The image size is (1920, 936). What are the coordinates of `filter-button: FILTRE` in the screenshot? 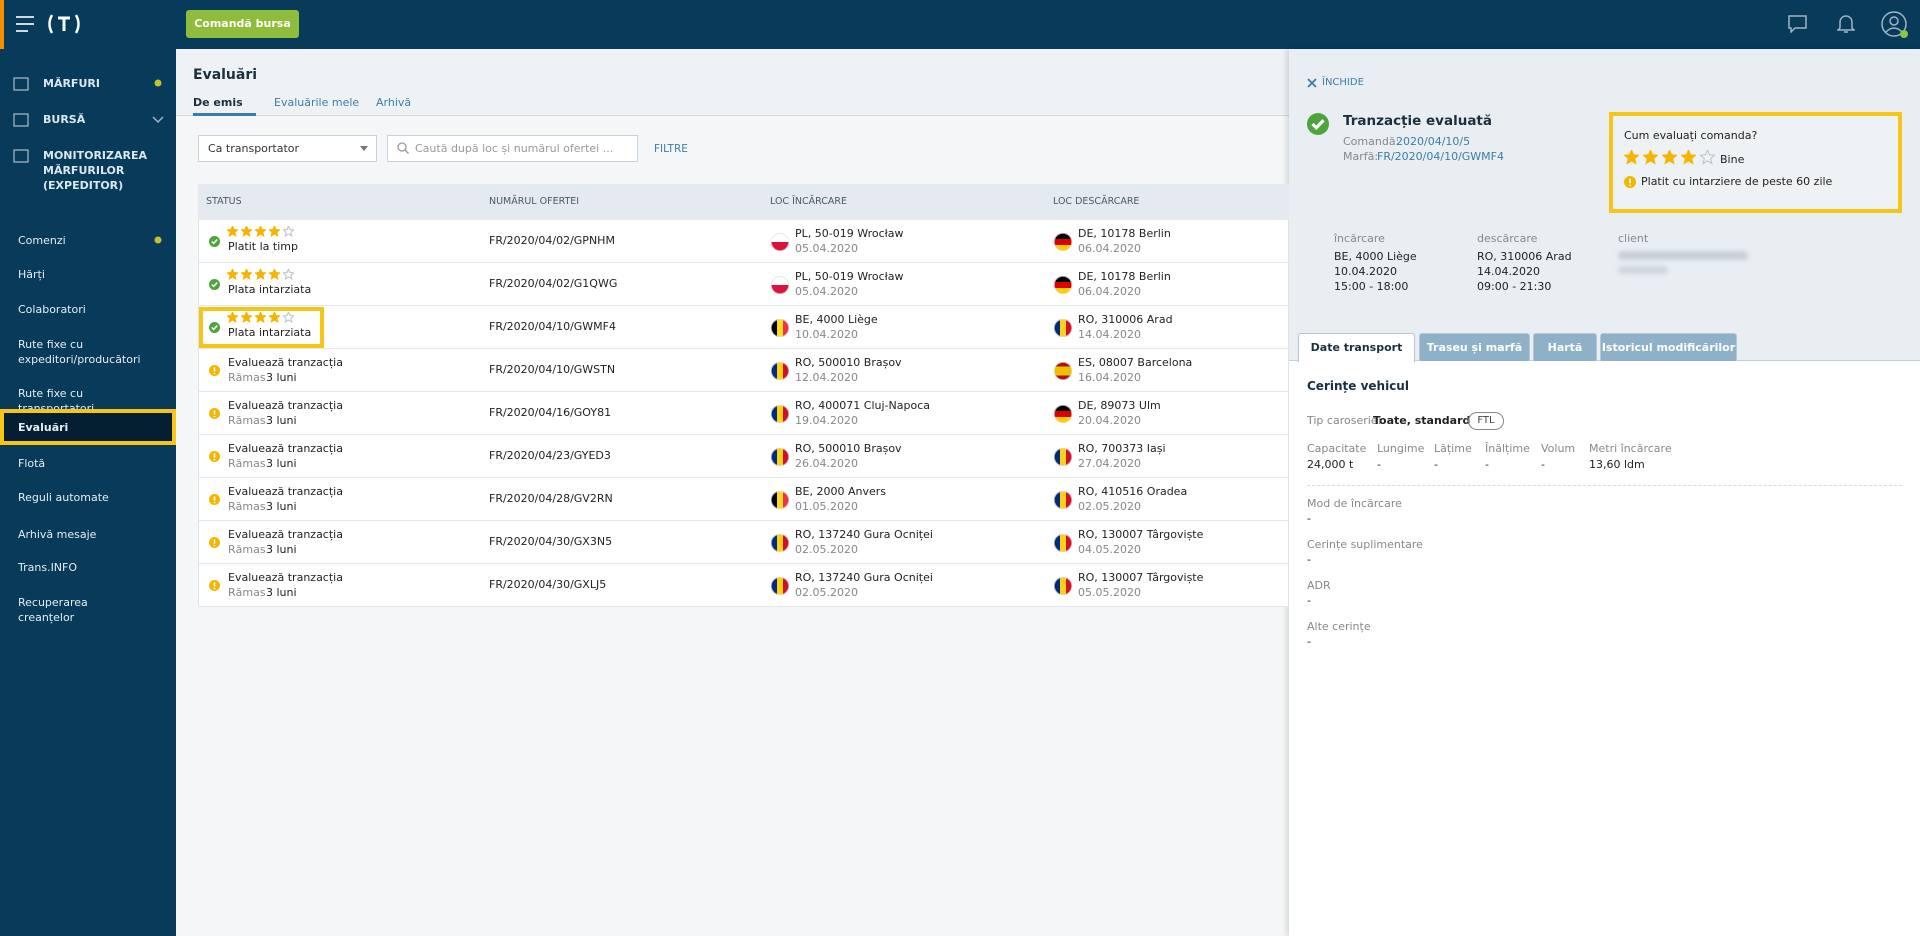 It's located at (671, 149).